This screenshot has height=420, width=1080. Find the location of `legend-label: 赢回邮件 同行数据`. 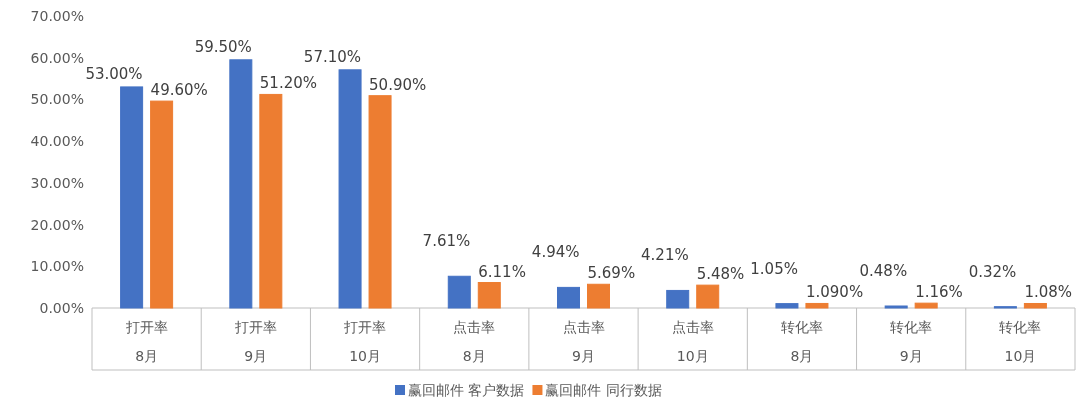

legend-label: 赢回邮件 同行数据 is located at coordinates (603, 390).